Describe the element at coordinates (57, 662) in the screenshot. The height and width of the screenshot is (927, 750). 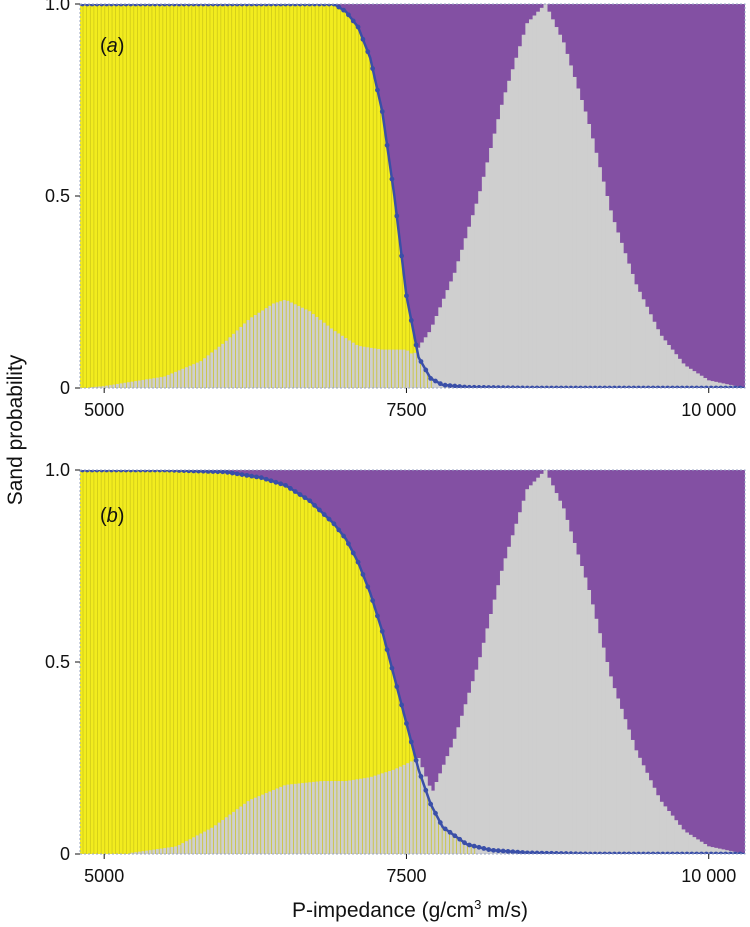
I see `y-tick-label: 0.5` at that location.